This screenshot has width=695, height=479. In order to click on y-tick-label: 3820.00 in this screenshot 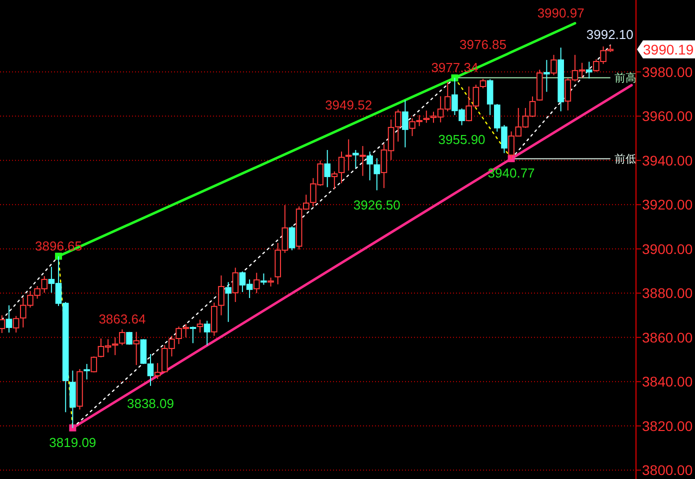, I will do `click(667, 426)`.